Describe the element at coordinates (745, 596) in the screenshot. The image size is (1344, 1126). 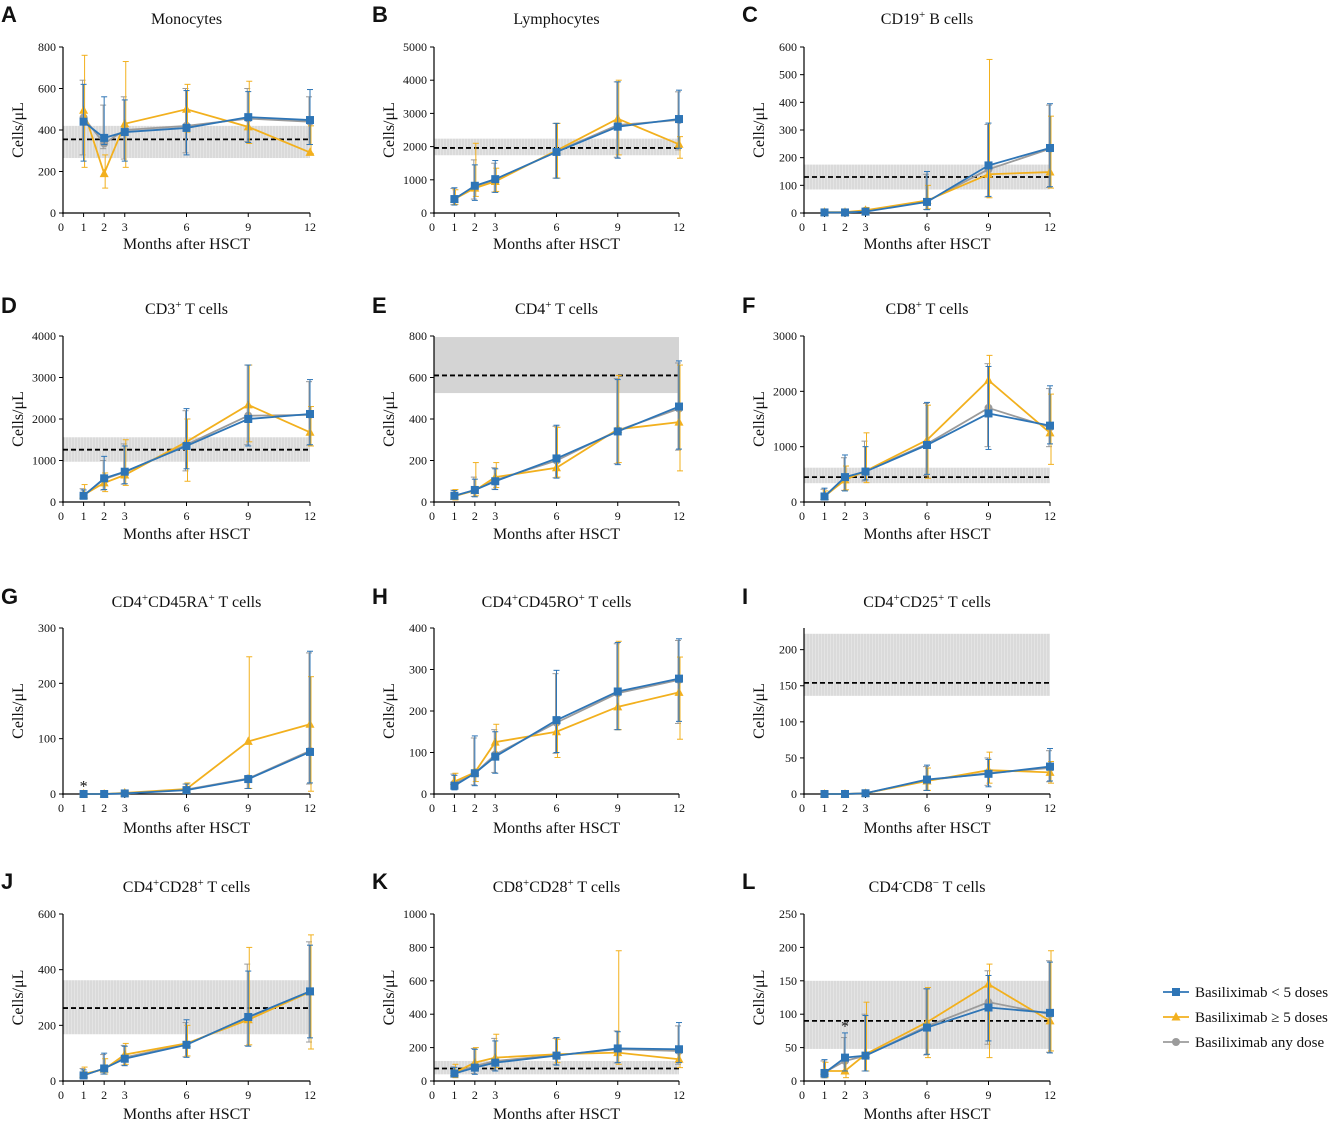
I see `panel-i-letter: I` at that location.